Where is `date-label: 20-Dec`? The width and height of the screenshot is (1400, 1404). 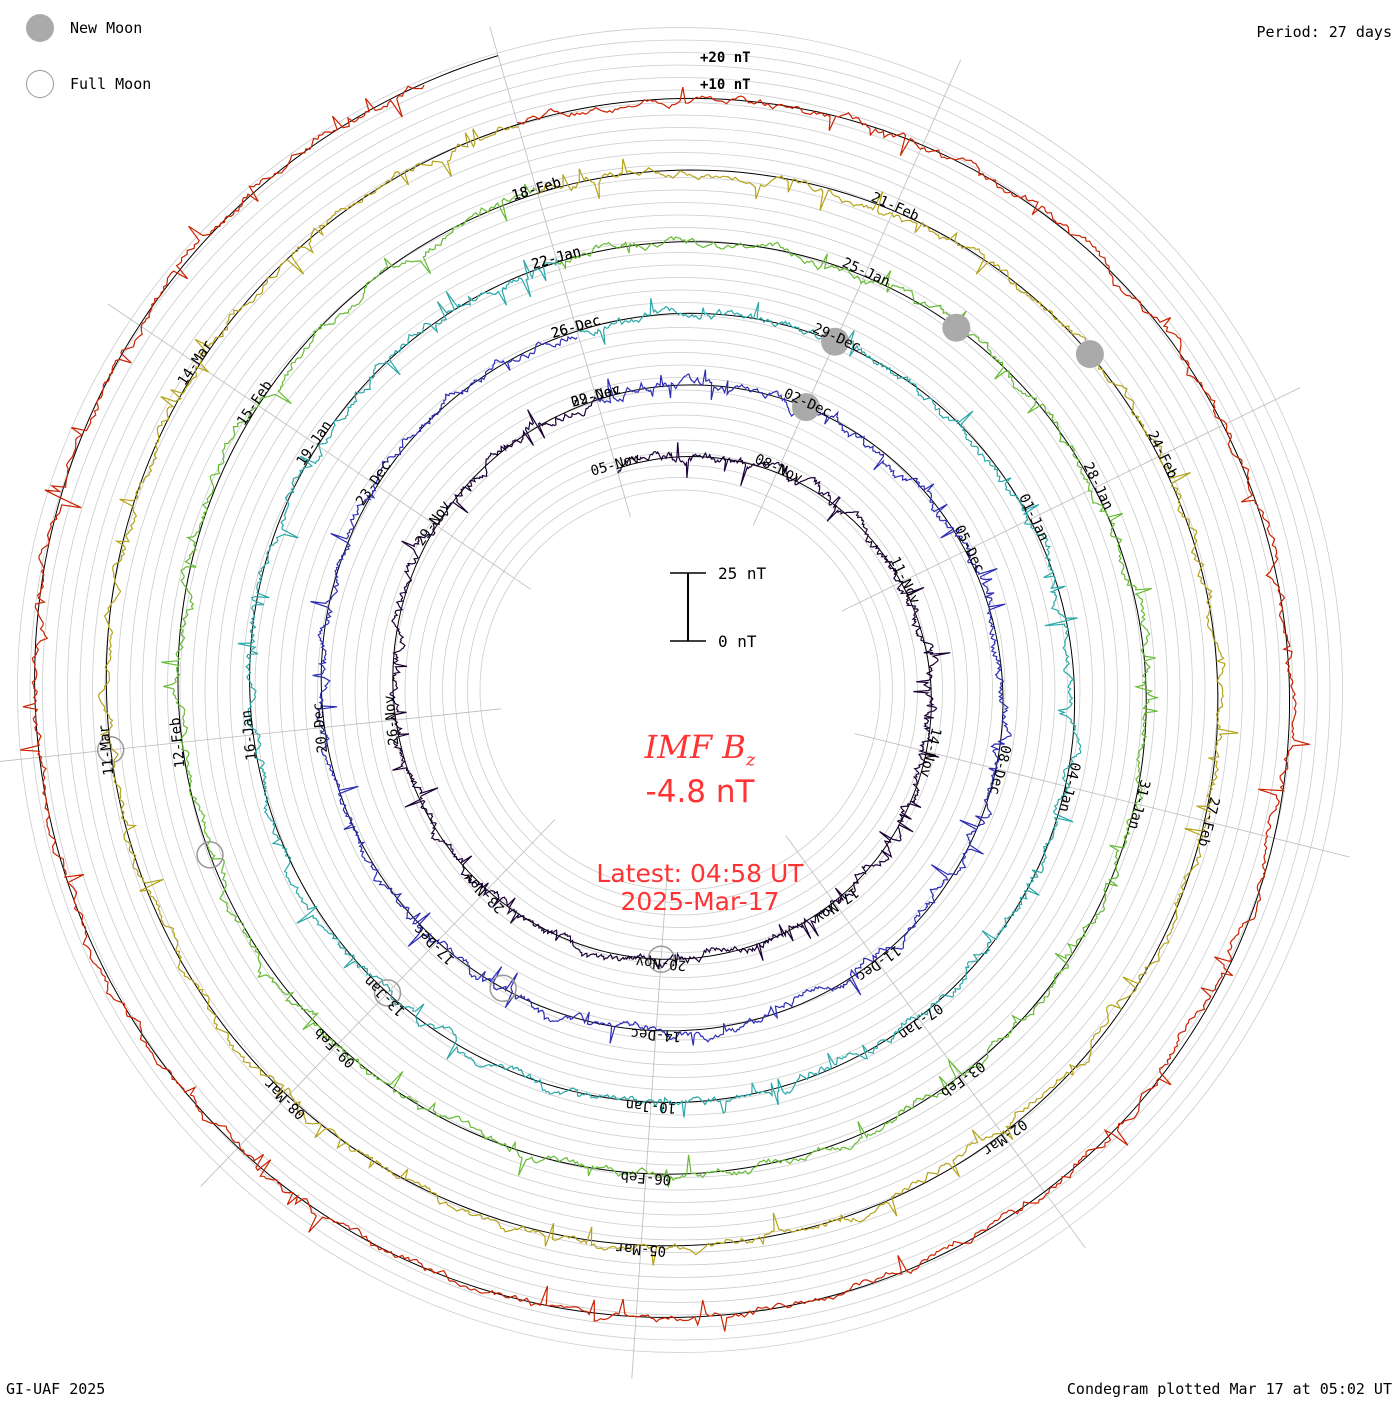
date-label: 20-Dec is located at coordinates (320, 728).